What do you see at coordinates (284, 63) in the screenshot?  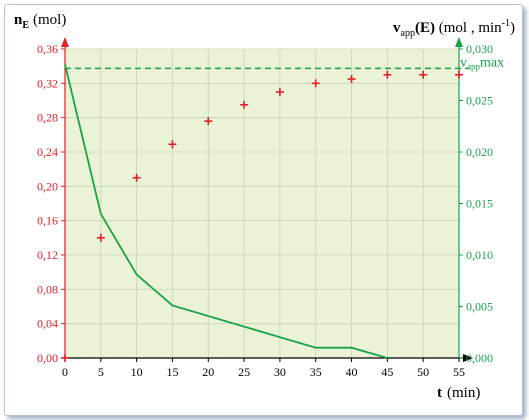 I see `reference-line-group: vappmax` at bounding box center [284, 63].